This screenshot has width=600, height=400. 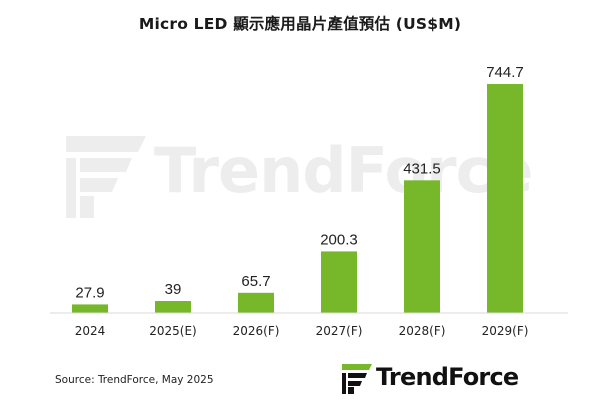 I want to click on x-tick-labels: 2024 2025(E) 2026(F) 2027(F) 2028(F) 2029(F), so click(x=302, y=331).